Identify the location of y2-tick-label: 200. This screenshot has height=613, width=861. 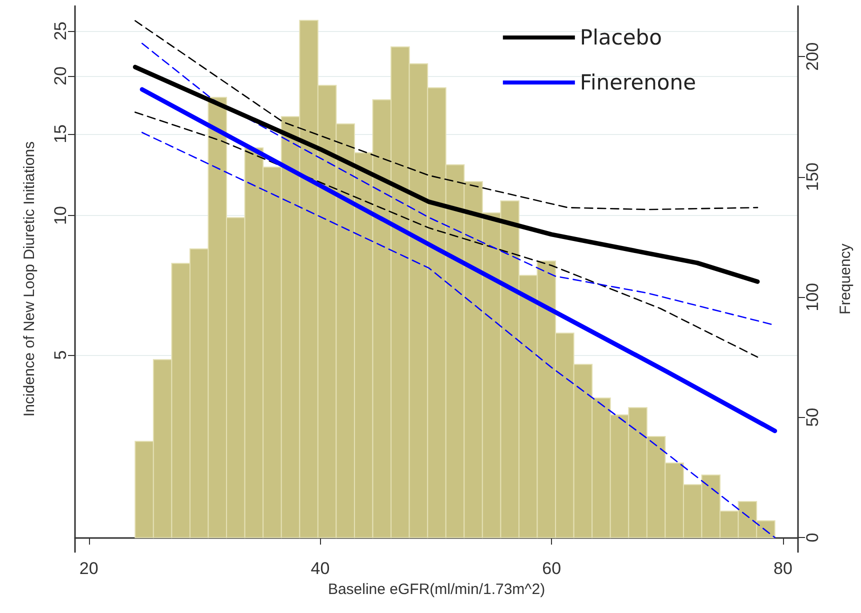
(812, 56).